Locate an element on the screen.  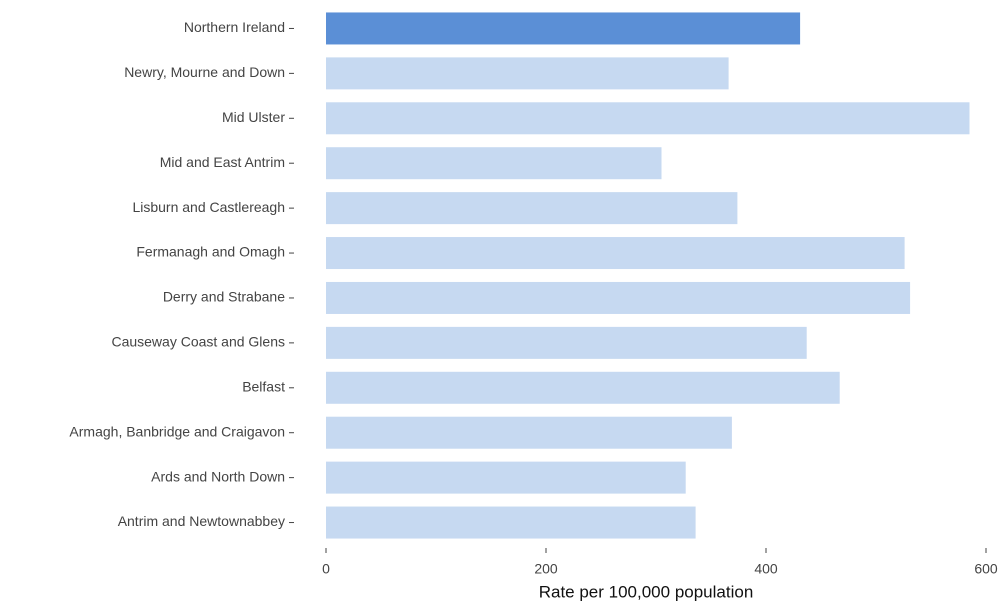
y-tick-label: Newry, Mourne and Down is located at coordinates (204, 72).